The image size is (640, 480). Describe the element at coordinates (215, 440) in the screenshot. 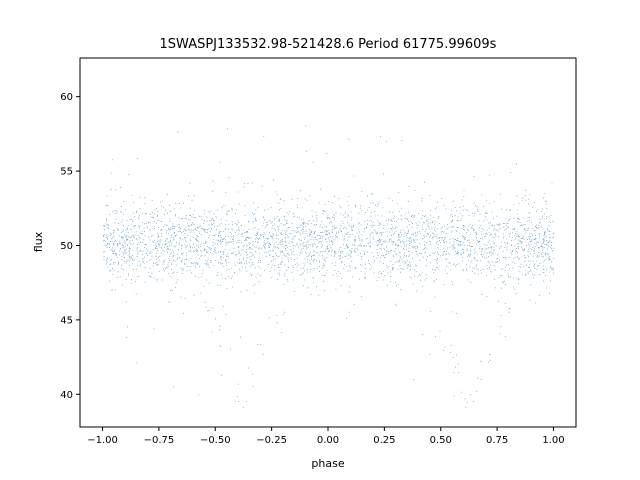

I see `x-tick-label: −0.50` at that location.